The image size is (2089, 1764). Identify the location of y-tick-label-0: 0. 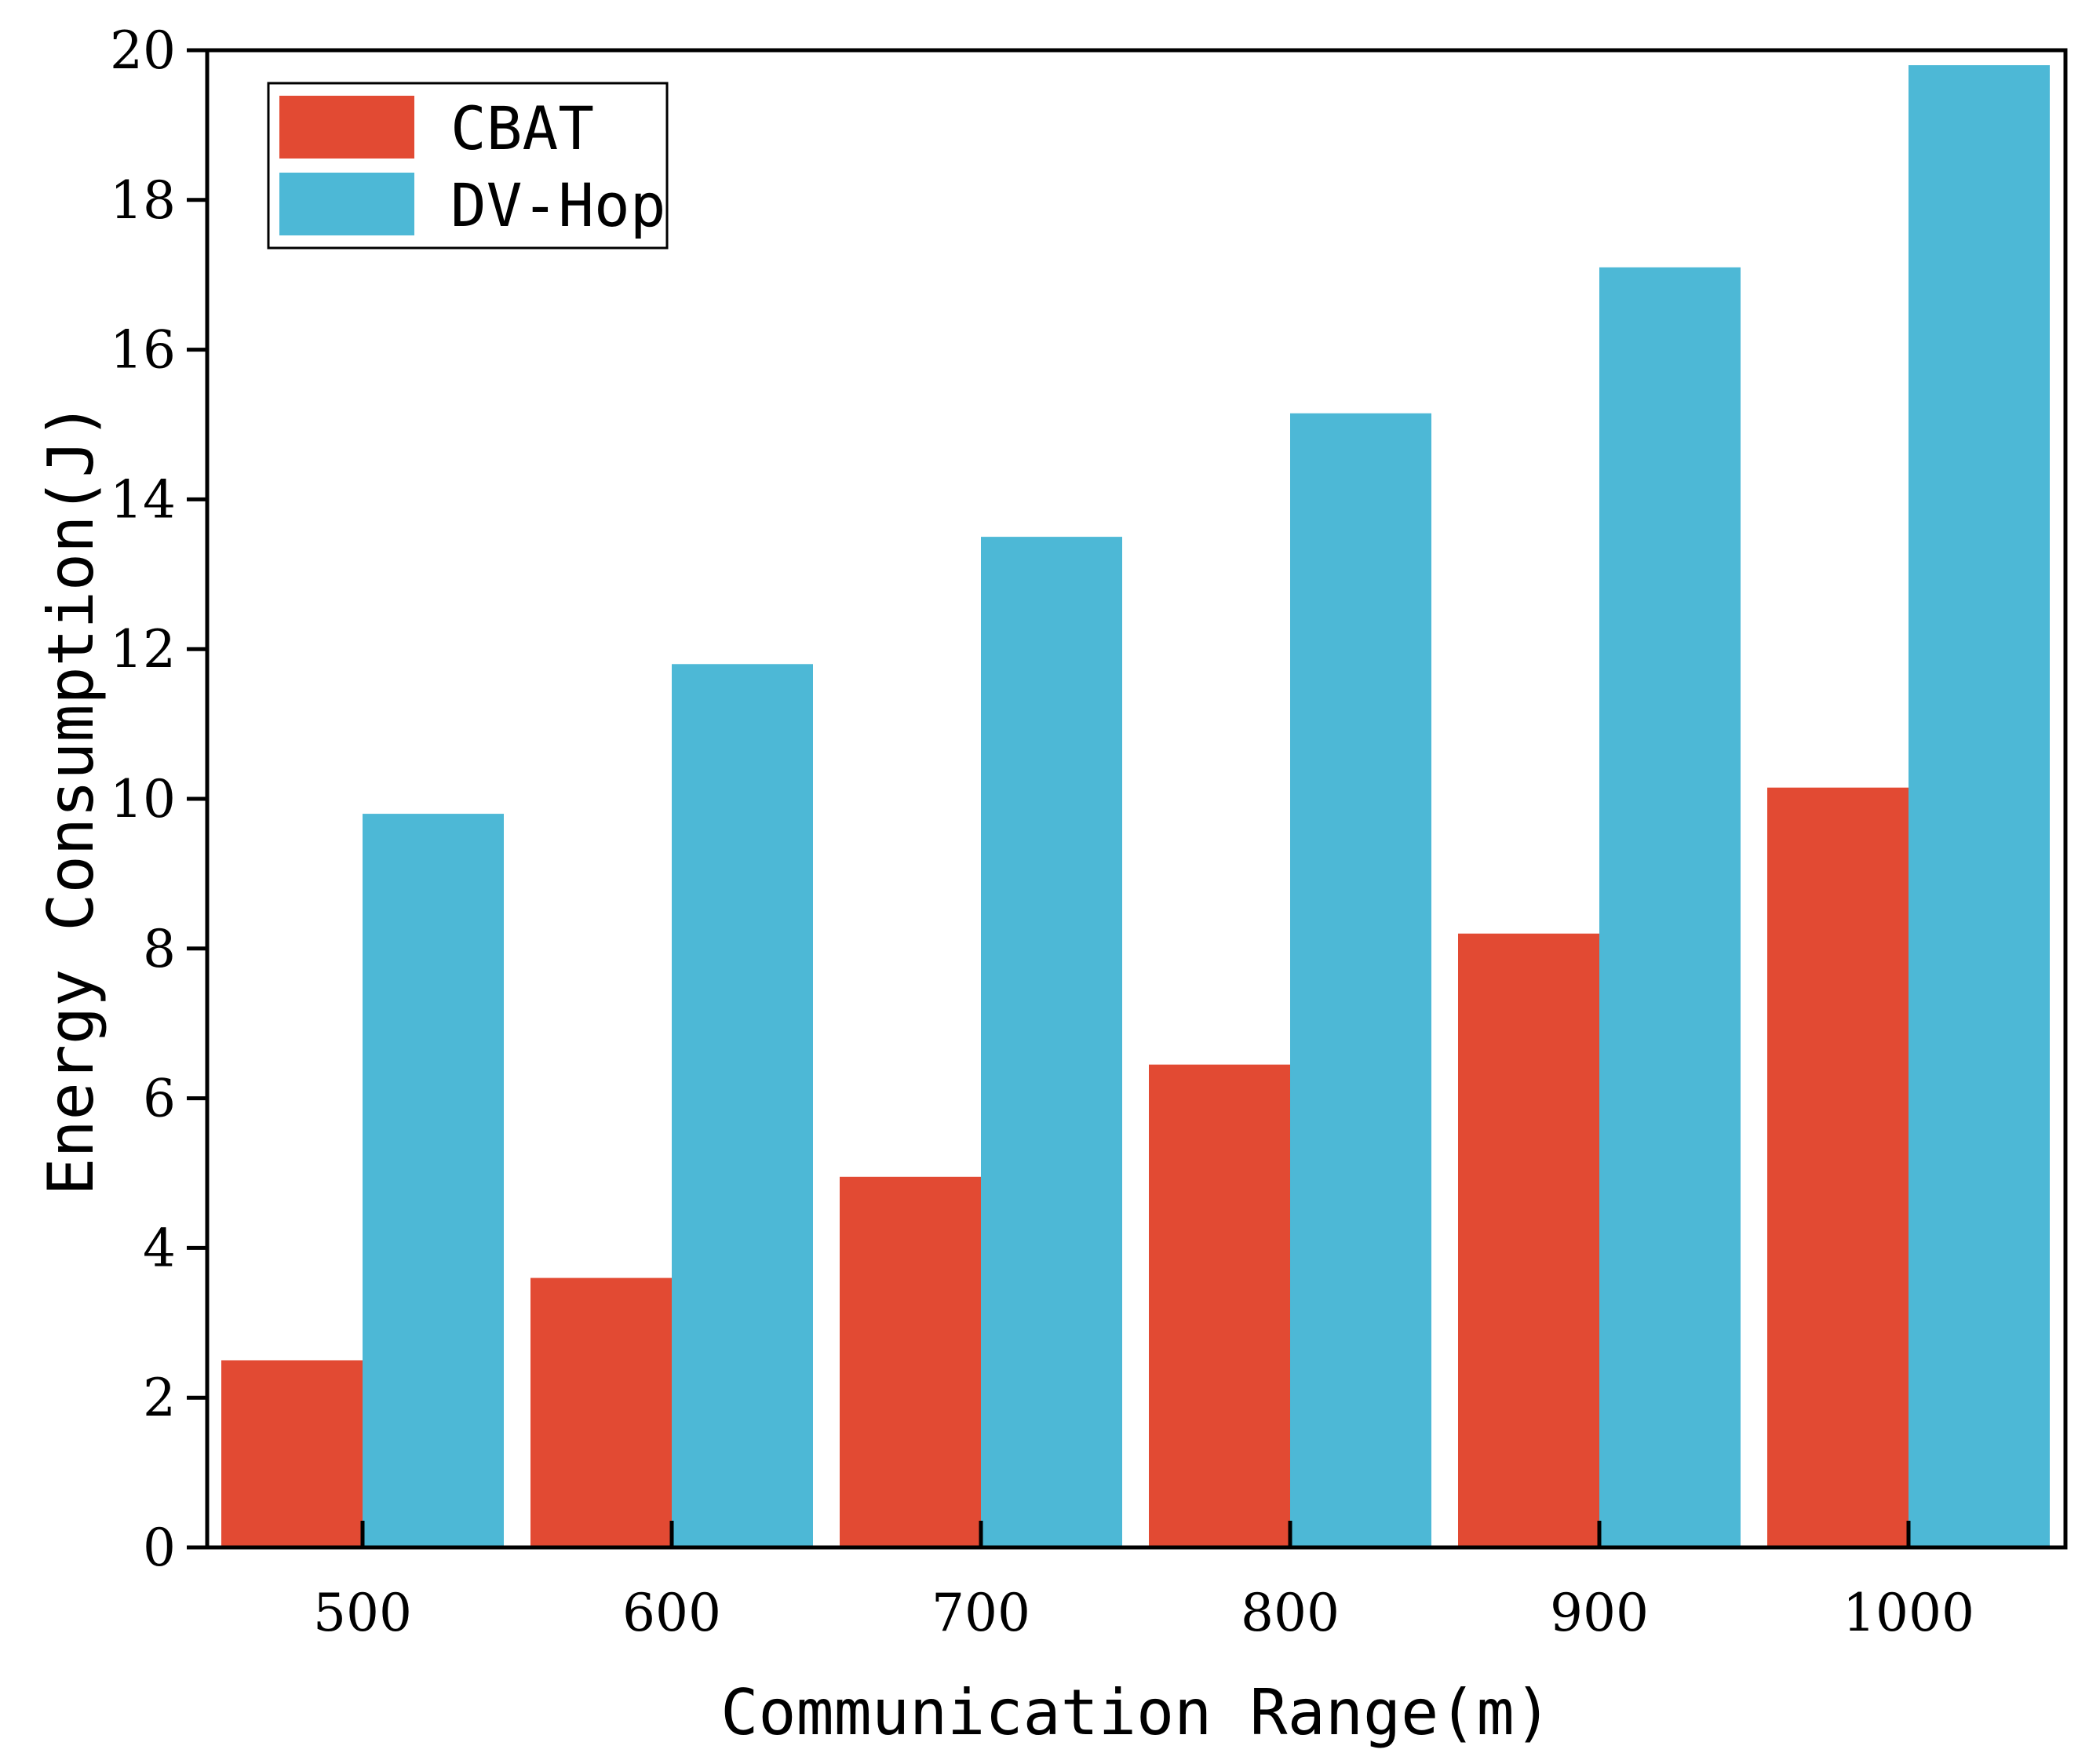
(159, 1548).